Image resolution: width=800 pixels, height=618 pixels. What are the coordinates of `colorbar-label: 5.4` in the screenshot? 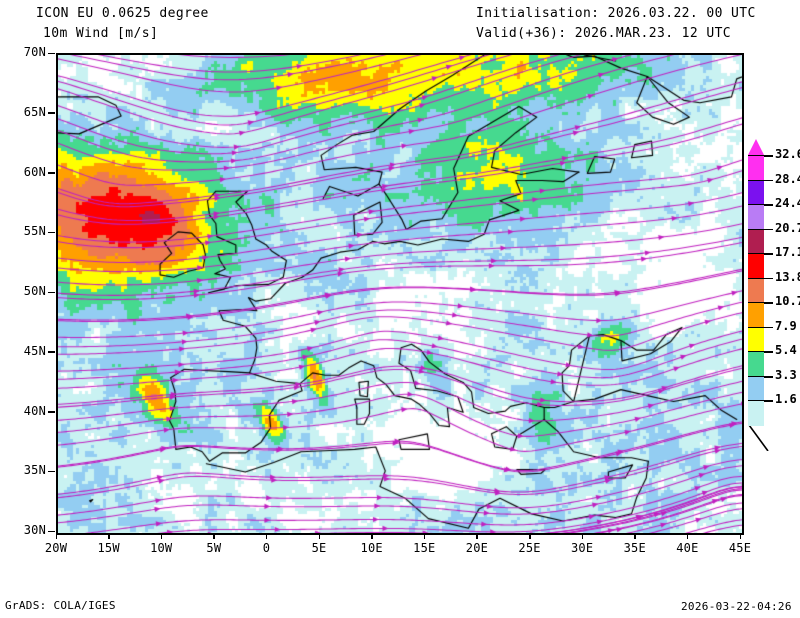 It's located at (786, 350).